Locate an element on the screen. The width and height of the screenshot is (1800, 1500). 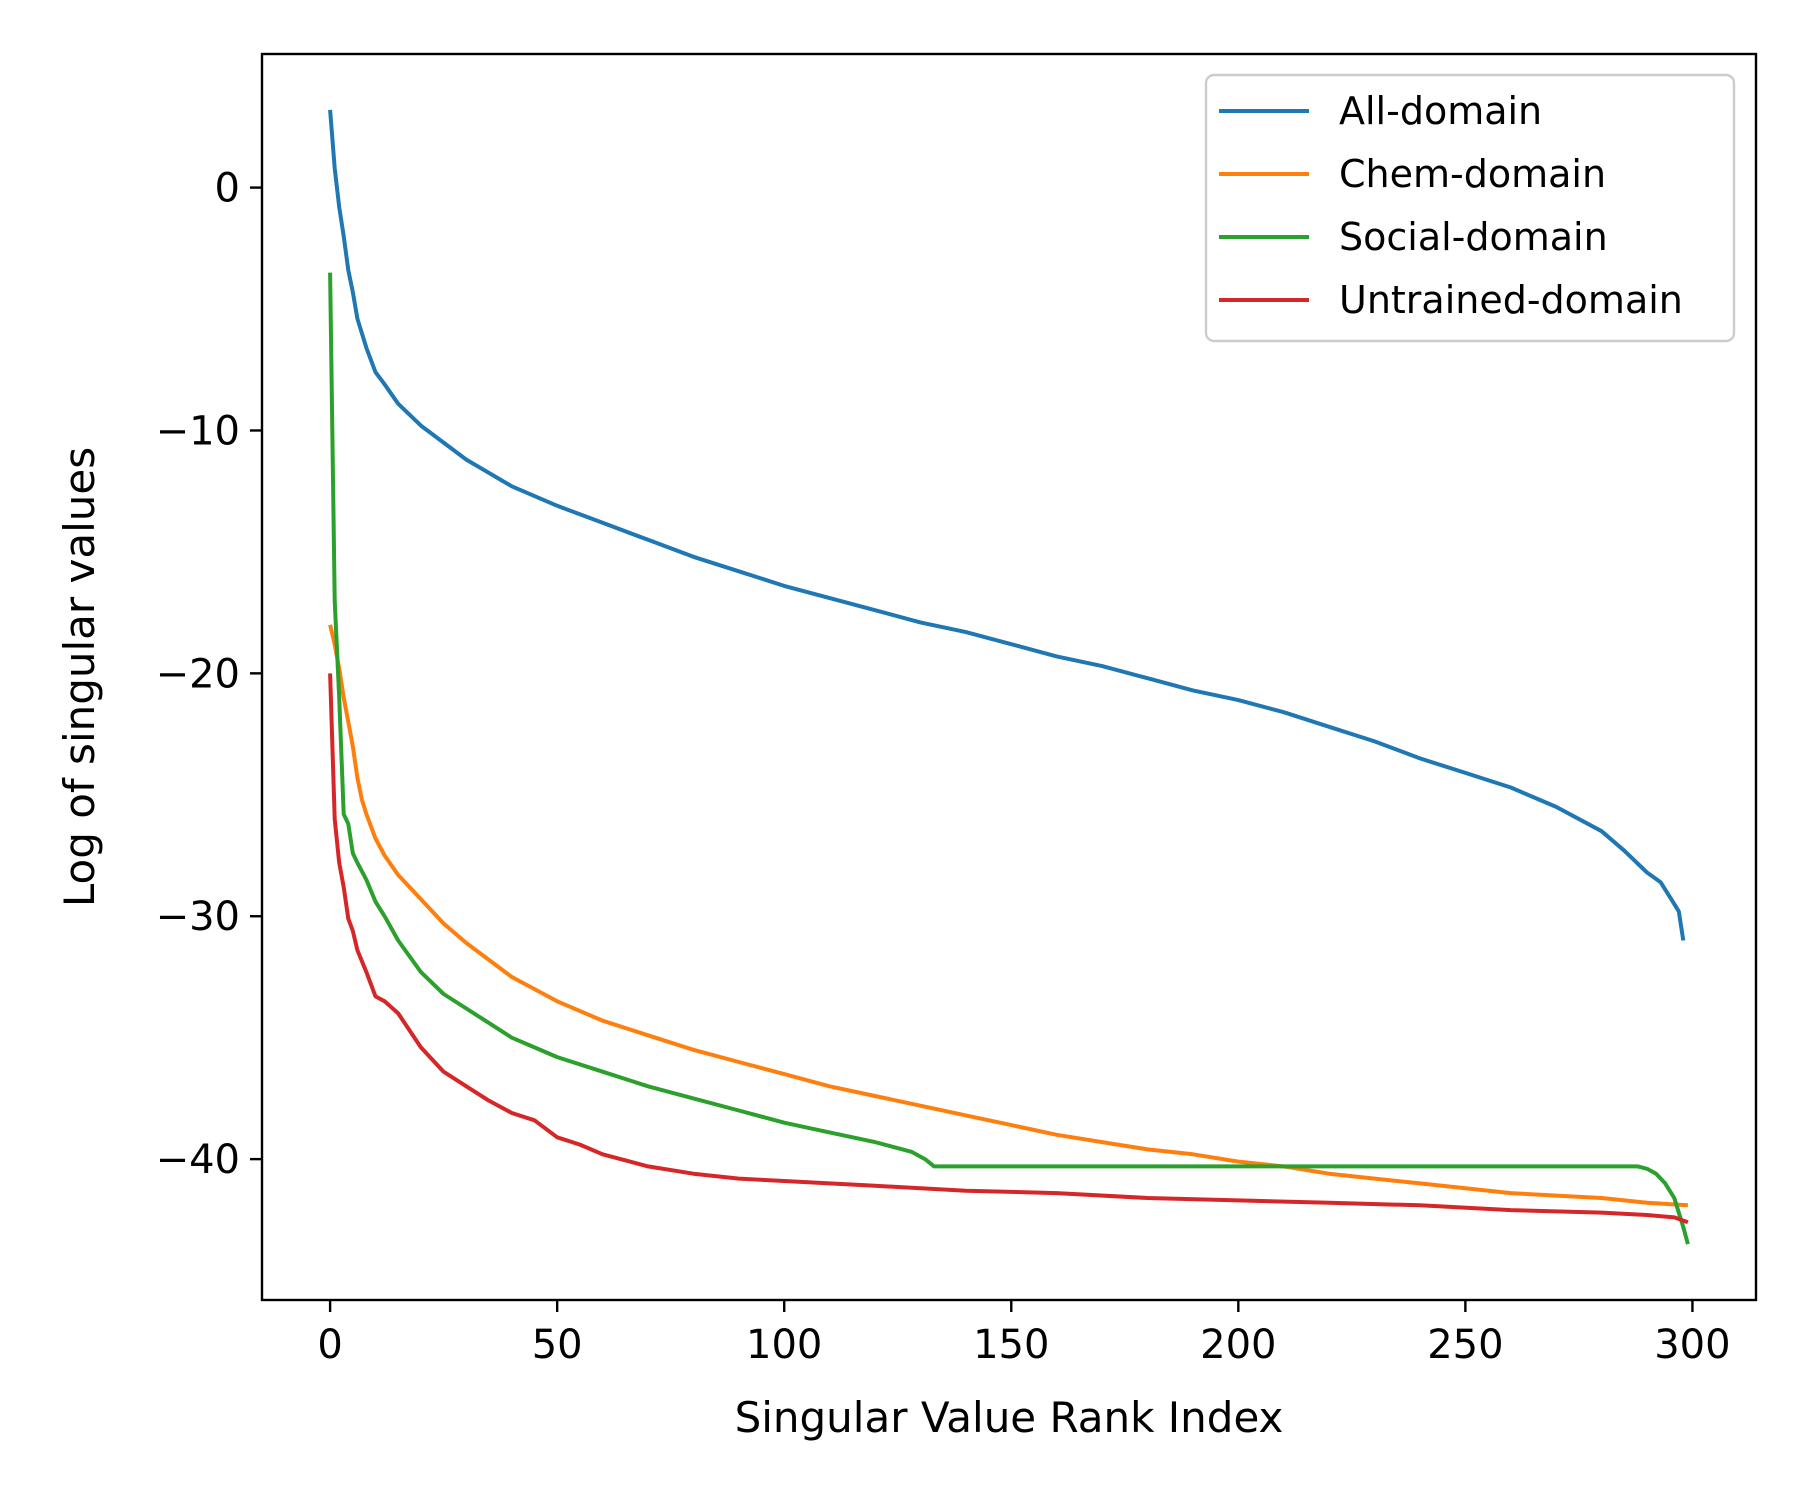
y-axis-label: Log of singular values is located at coordinates (79, 677).